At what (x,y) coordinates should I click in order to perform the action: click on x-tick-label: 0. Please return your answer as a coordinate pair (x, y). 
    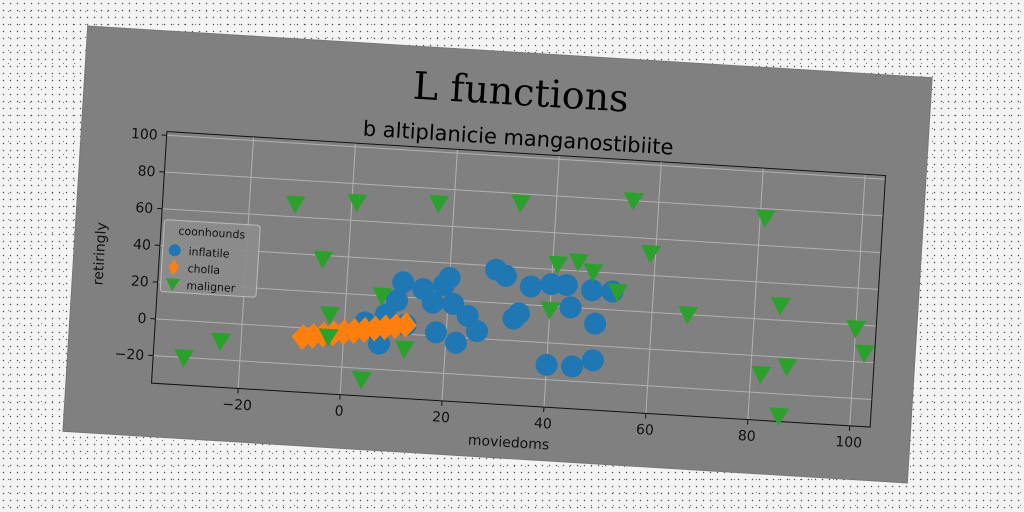
    Looking at the image, I should click on (339, 411).